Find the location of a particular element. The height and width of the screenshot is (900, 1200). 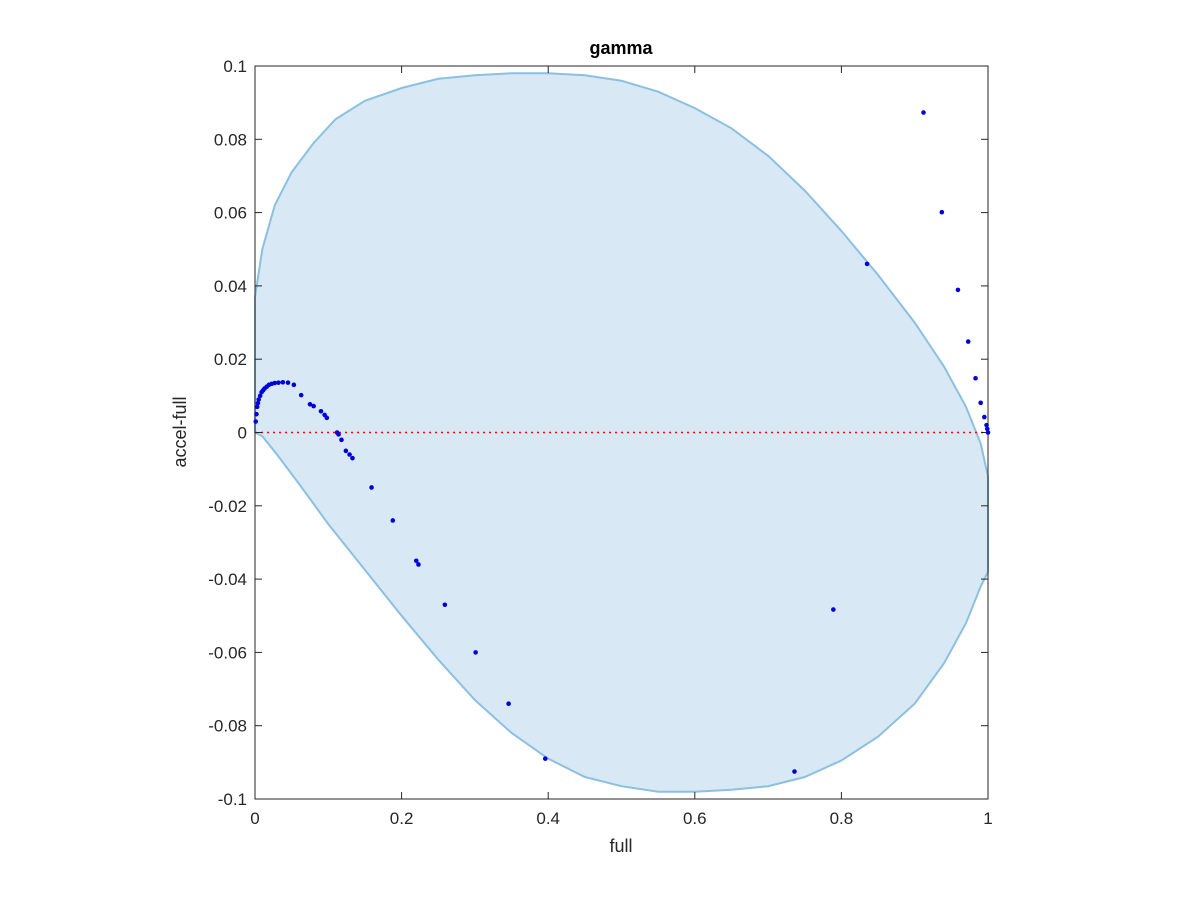

x-tick-label: 0 is located at coordinates (254, 818).